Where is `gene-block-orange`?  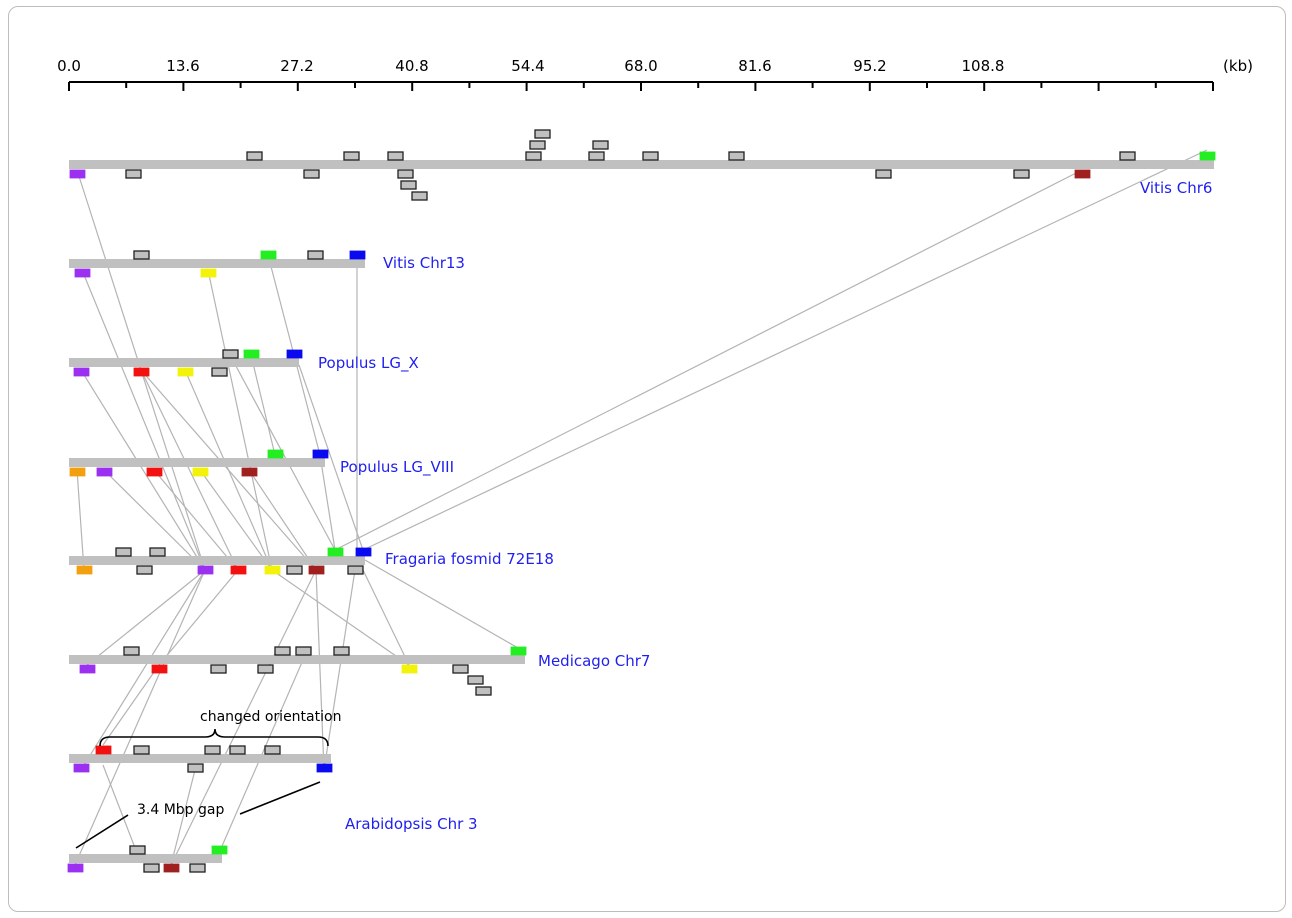 gene-block-orange is located at coordinates (84, 570).